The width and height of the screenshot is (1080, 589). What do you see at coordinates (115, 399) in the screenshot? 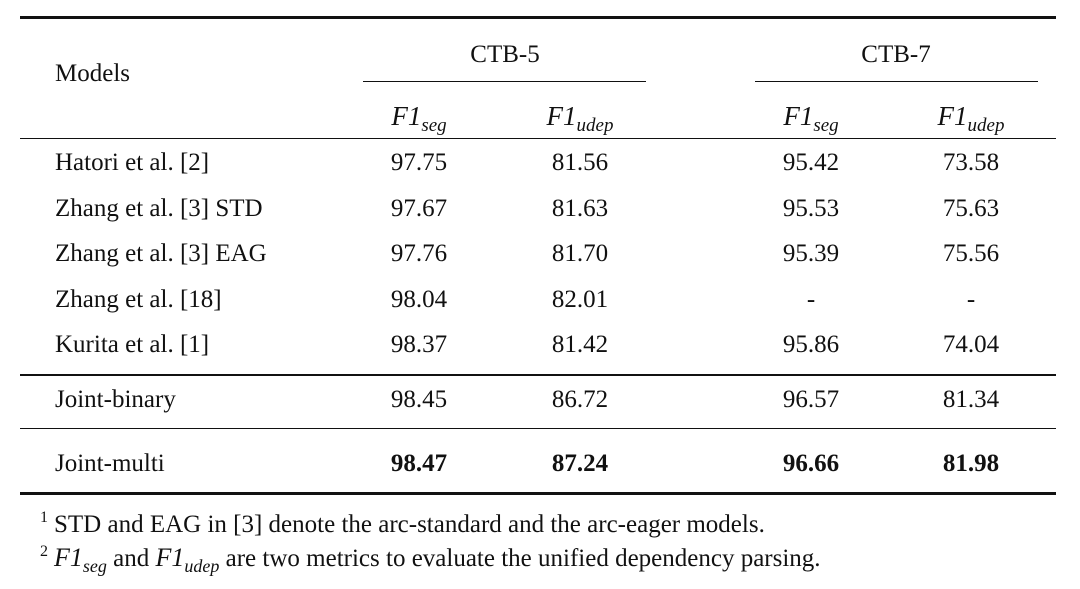
I see `model-name: Joint-binary` at bounding box center [115, 399].